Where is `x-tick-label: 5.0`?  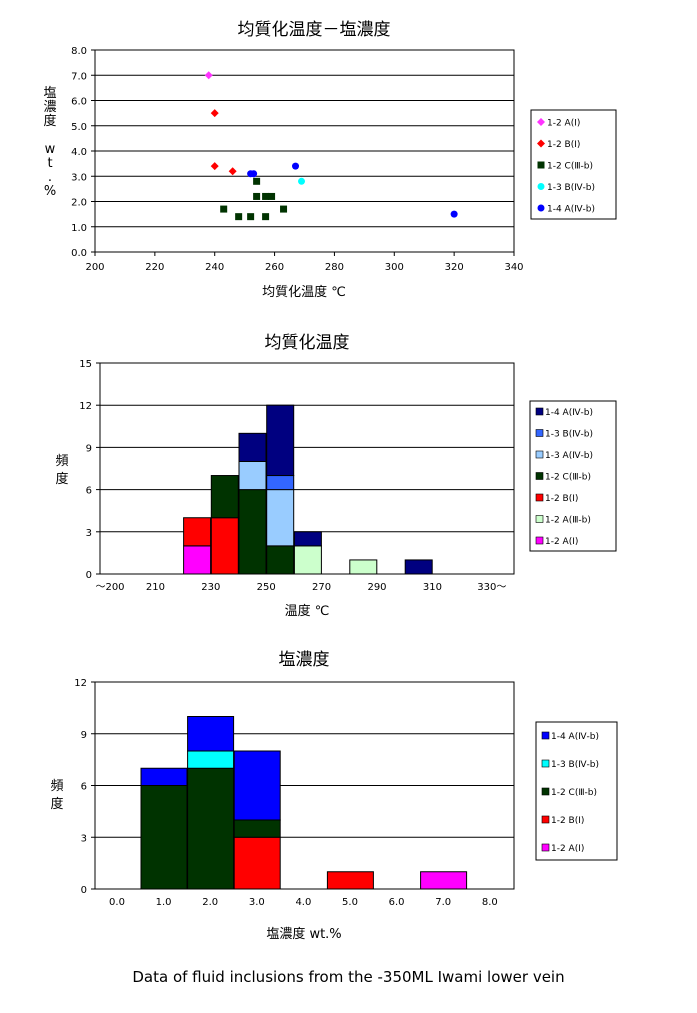 x-tick-label: 5.0 is located at coordinates (350, 902).